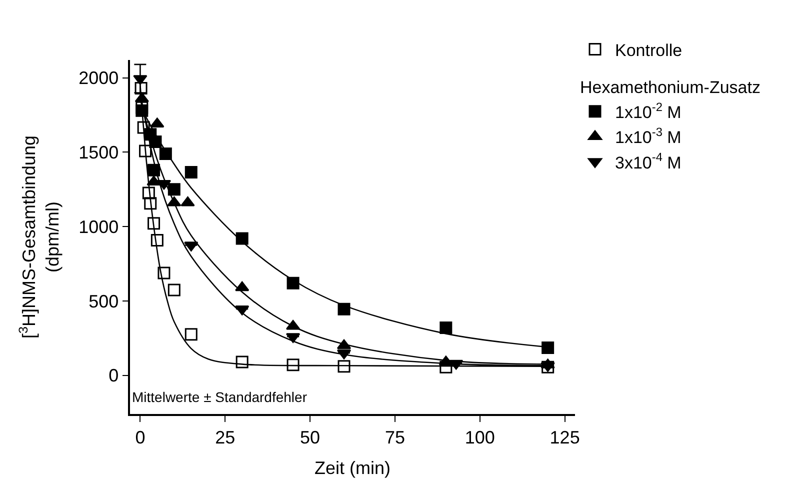 The height and width of the screenshot is (494, 810). What do you see at coordinates (113, 376) in the screenshot?
I see `y-tick-label: 0` at bounding box center [113, 376].